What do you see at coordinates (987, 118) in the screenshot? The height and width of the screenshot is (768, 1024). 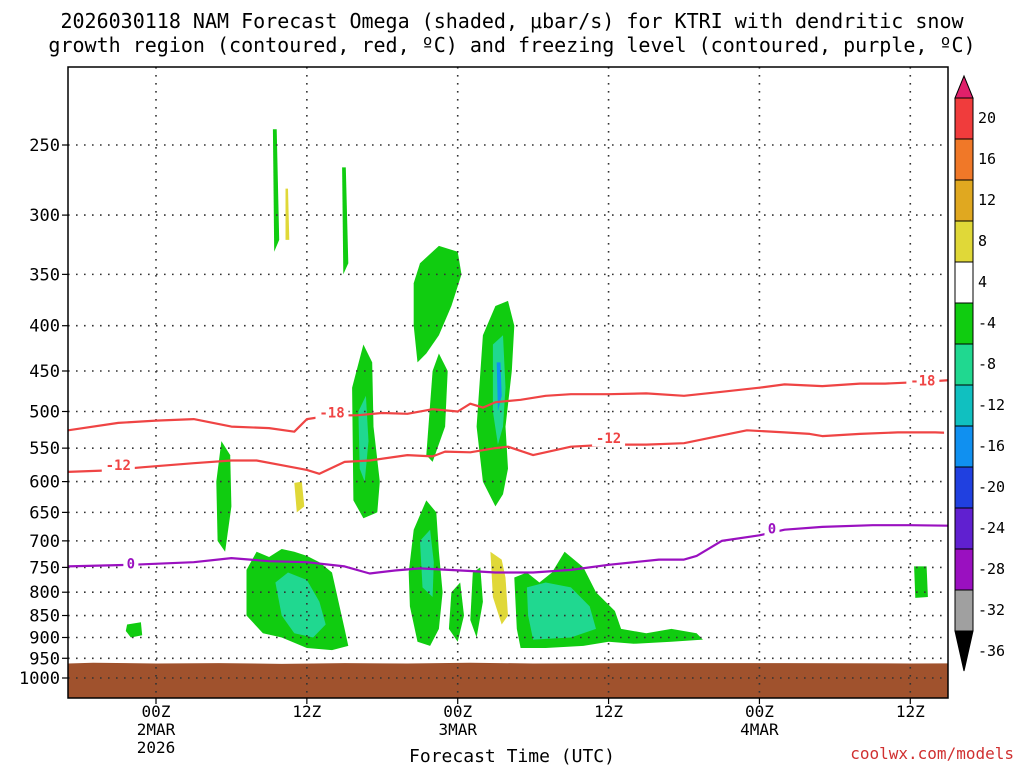 I see `colorbar-label: 20` at bounding box center [987, 118].